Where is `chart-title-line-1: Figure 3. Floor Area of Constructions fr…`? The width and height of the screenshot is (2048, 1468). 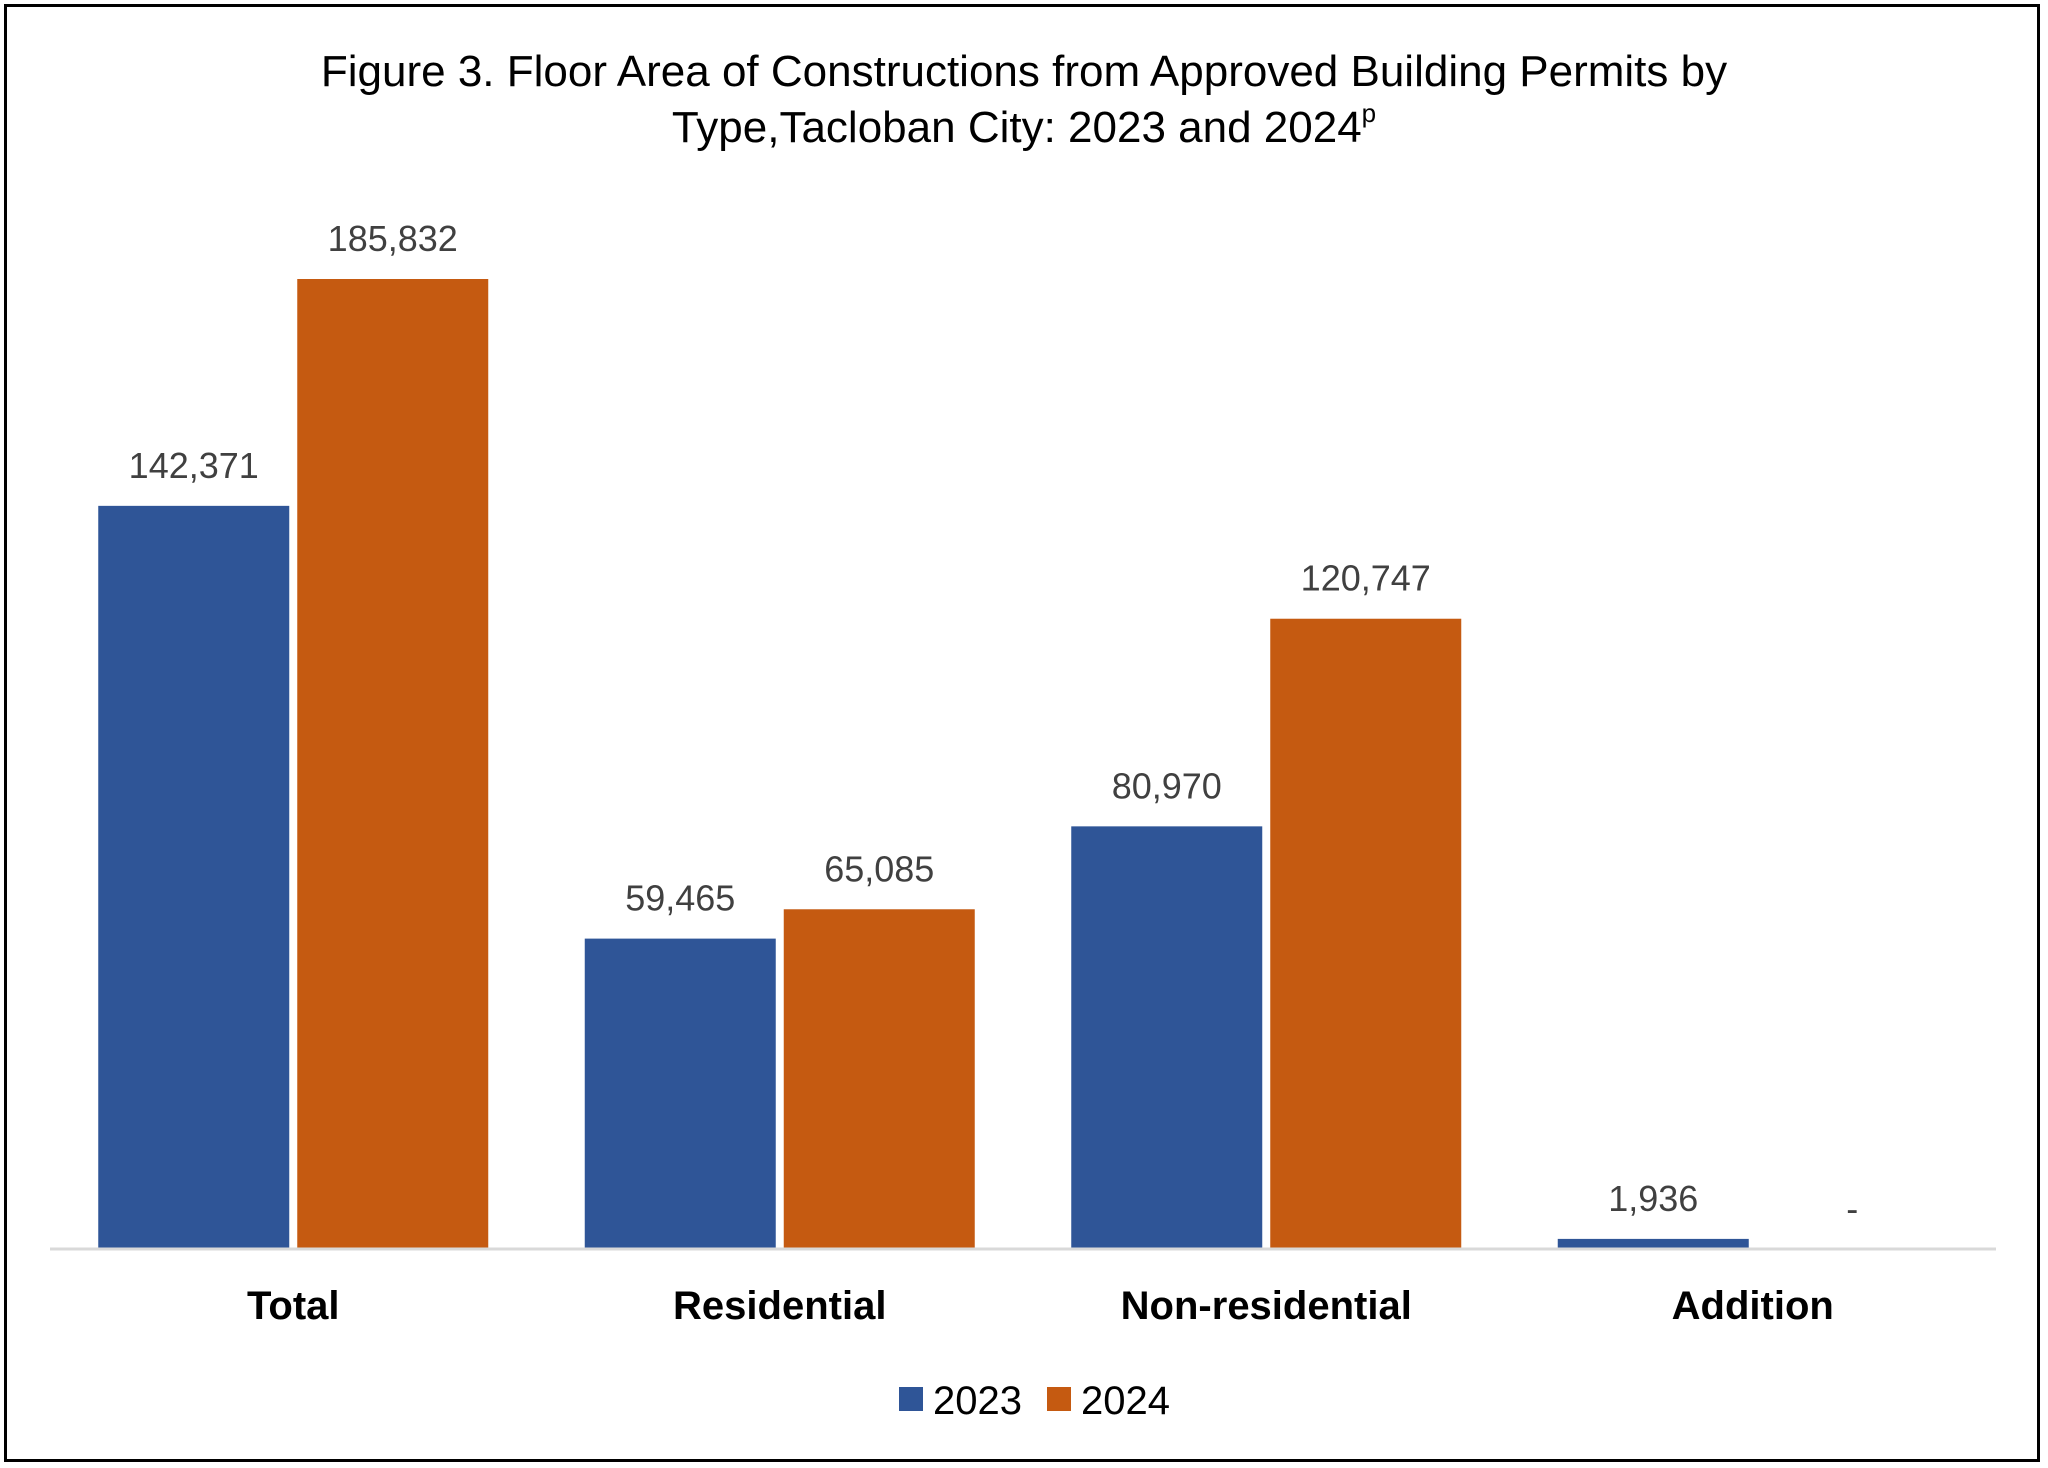
chart-title-line-1: Figure 3. Floor Area of Constructions fr… is located at coordinates (1024, 71).